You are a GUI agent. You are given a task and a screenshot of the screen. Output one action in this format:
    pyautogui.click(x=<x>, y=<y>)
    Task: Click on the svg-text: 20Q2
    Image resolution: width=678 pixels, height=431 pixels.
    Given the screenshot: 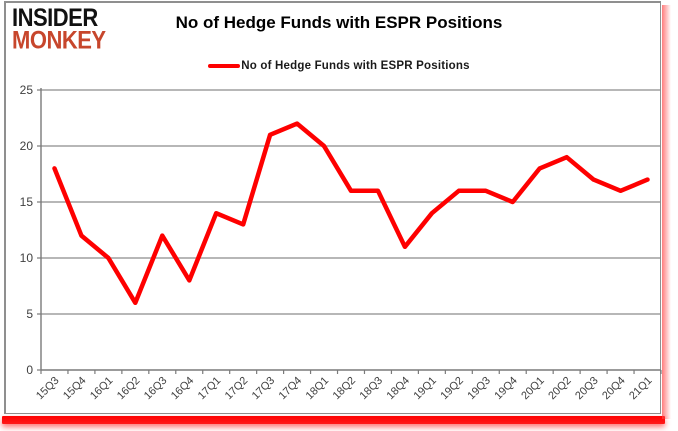 What is the action you would take?
    pyautogui.click(x=560, y=389)
    